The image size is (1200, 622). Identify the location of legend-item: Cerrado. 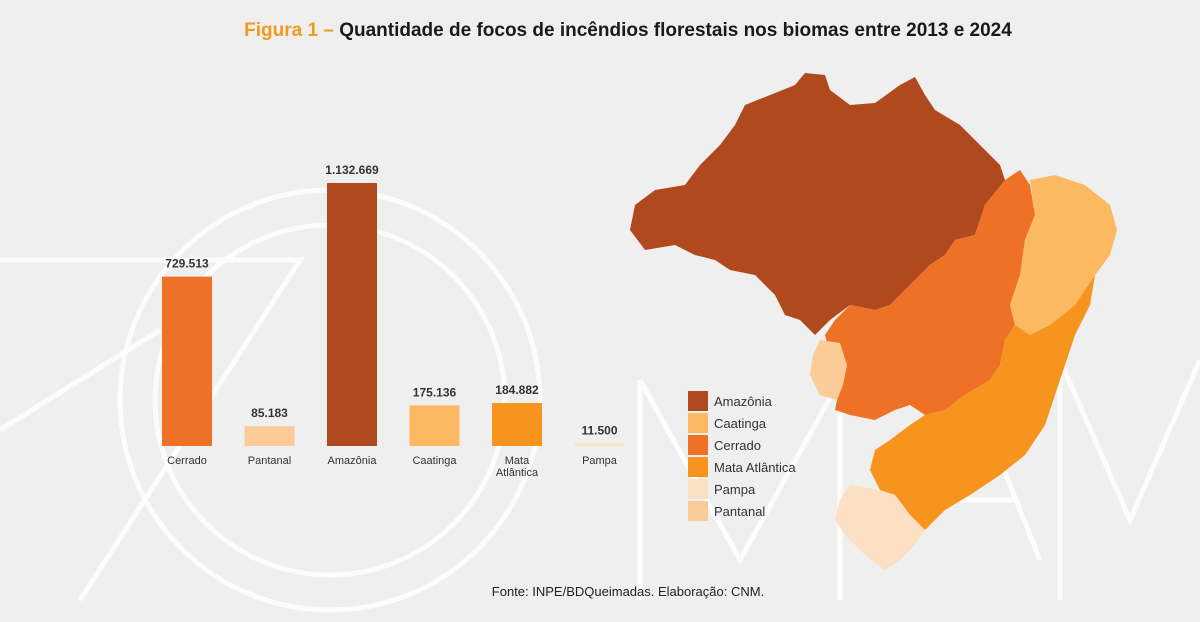
(742, 445).